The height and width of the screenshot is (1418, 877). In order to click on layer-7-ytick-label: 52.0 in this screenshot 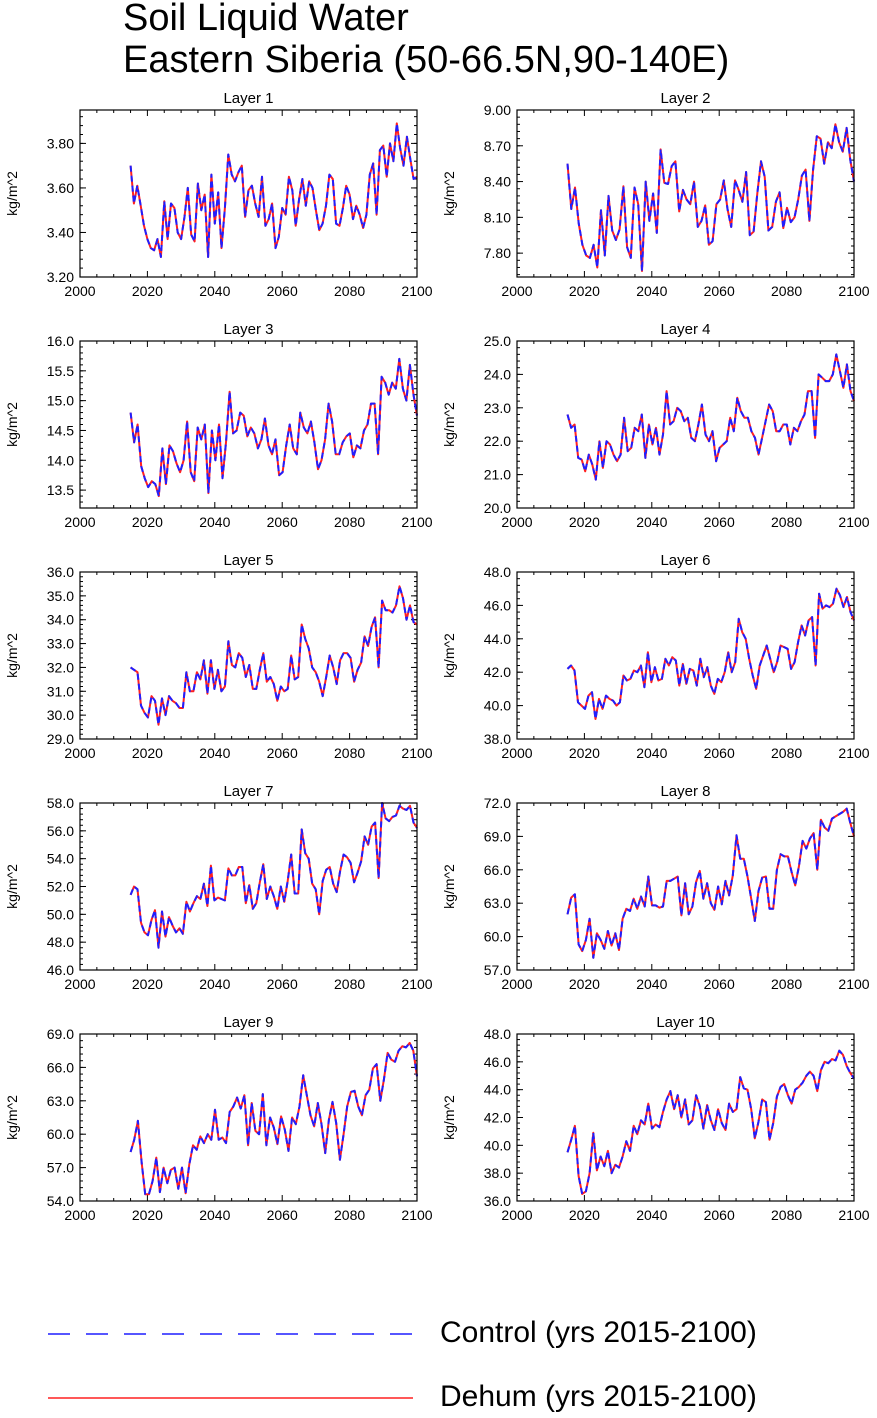, I will do `click(60, 887)`.